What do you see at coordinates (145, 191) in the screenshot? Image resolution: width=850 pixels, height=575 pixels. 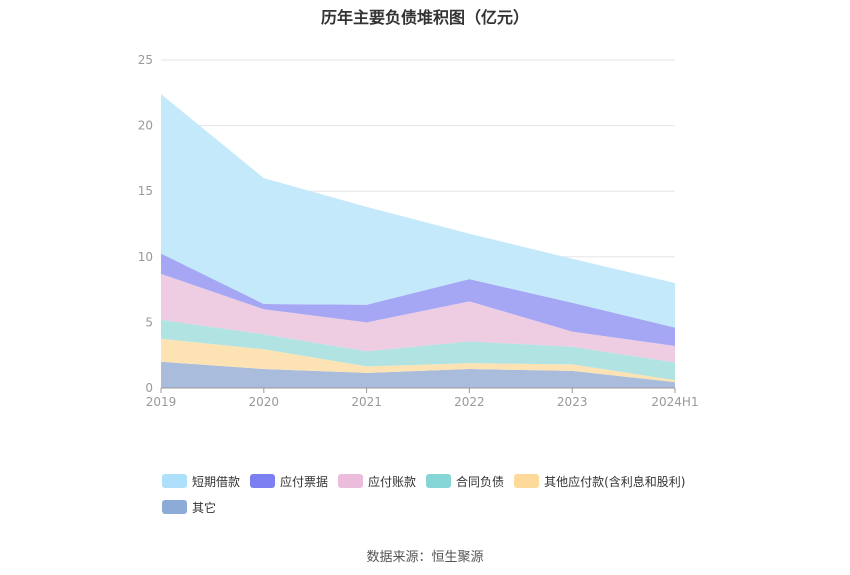 I see `y-tick-label: 15` at bounding box center [145, 191].